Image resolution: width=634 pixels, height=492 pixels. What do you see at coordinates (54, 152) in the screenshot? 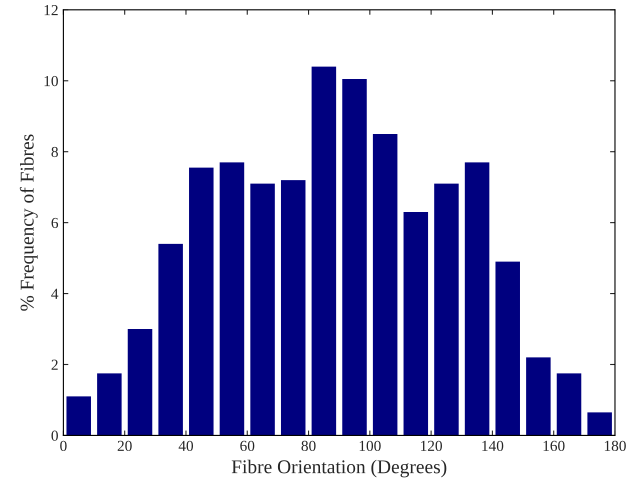
I see `y-tick-label: 8` at bounding box center [54, 152].